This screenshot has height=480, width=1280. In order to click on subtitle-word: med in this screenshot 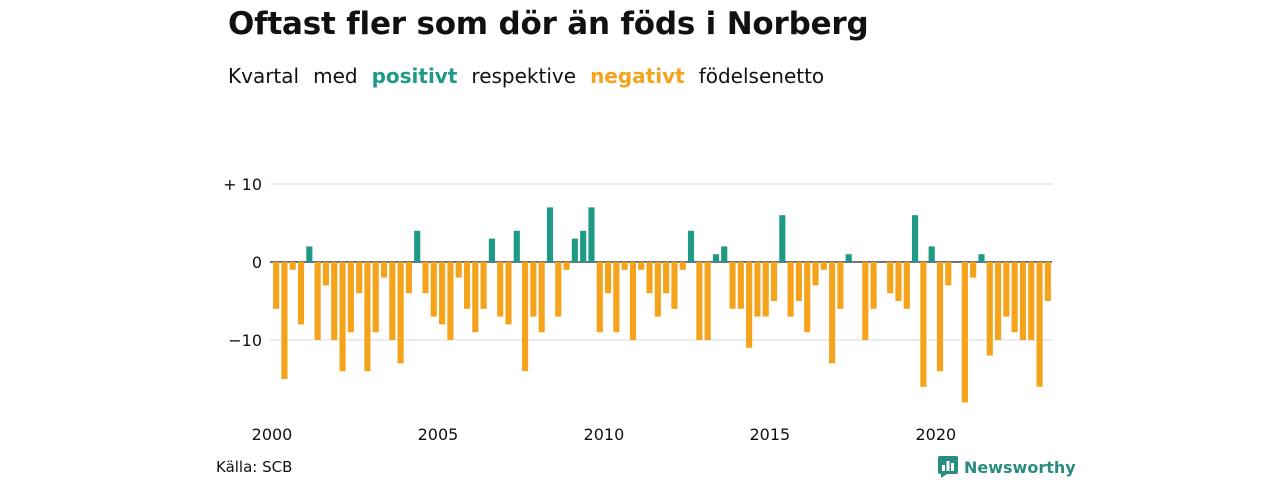, I will do `click(335, 76)`.